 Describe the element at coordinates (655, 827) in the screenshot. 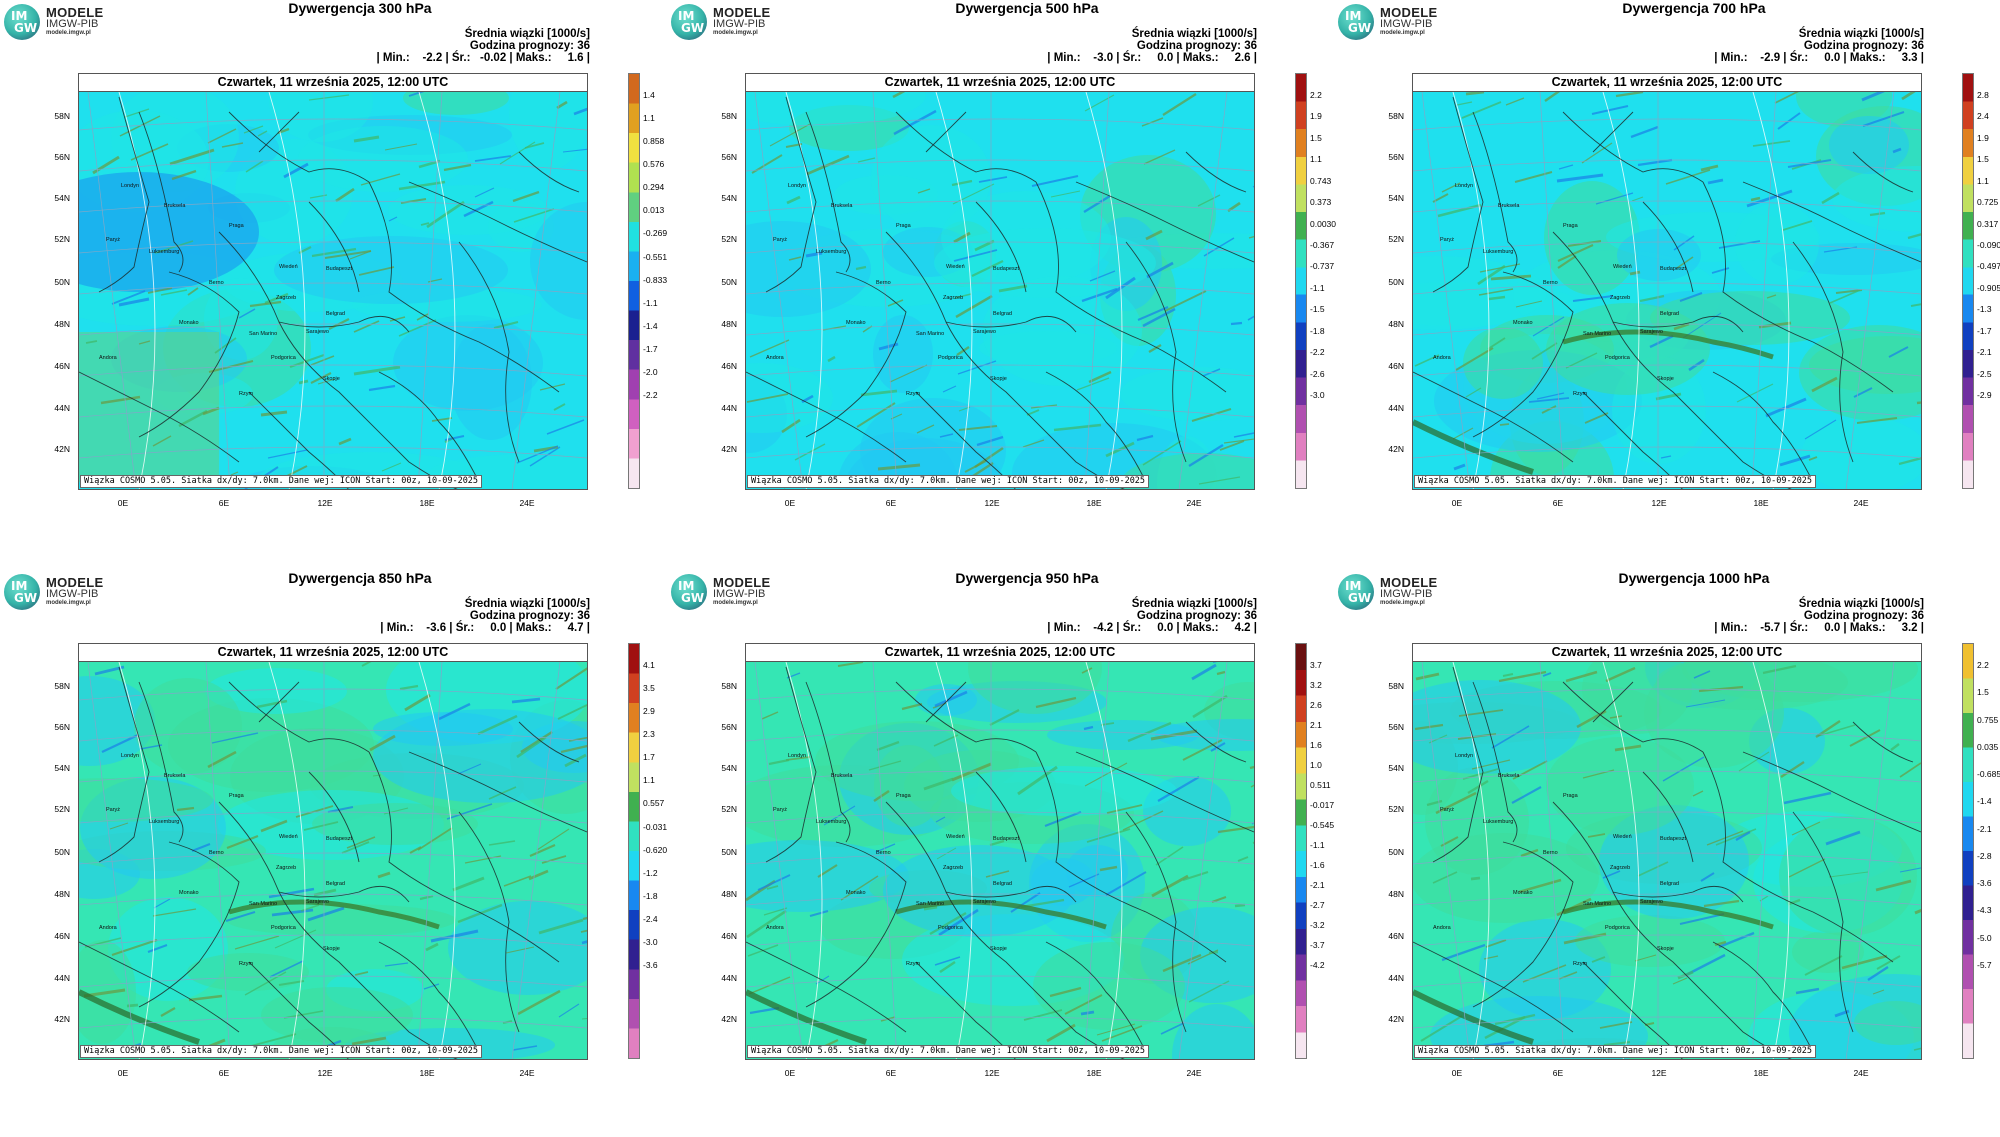

I see `colorbar-tick-label: -0.031` at that location.